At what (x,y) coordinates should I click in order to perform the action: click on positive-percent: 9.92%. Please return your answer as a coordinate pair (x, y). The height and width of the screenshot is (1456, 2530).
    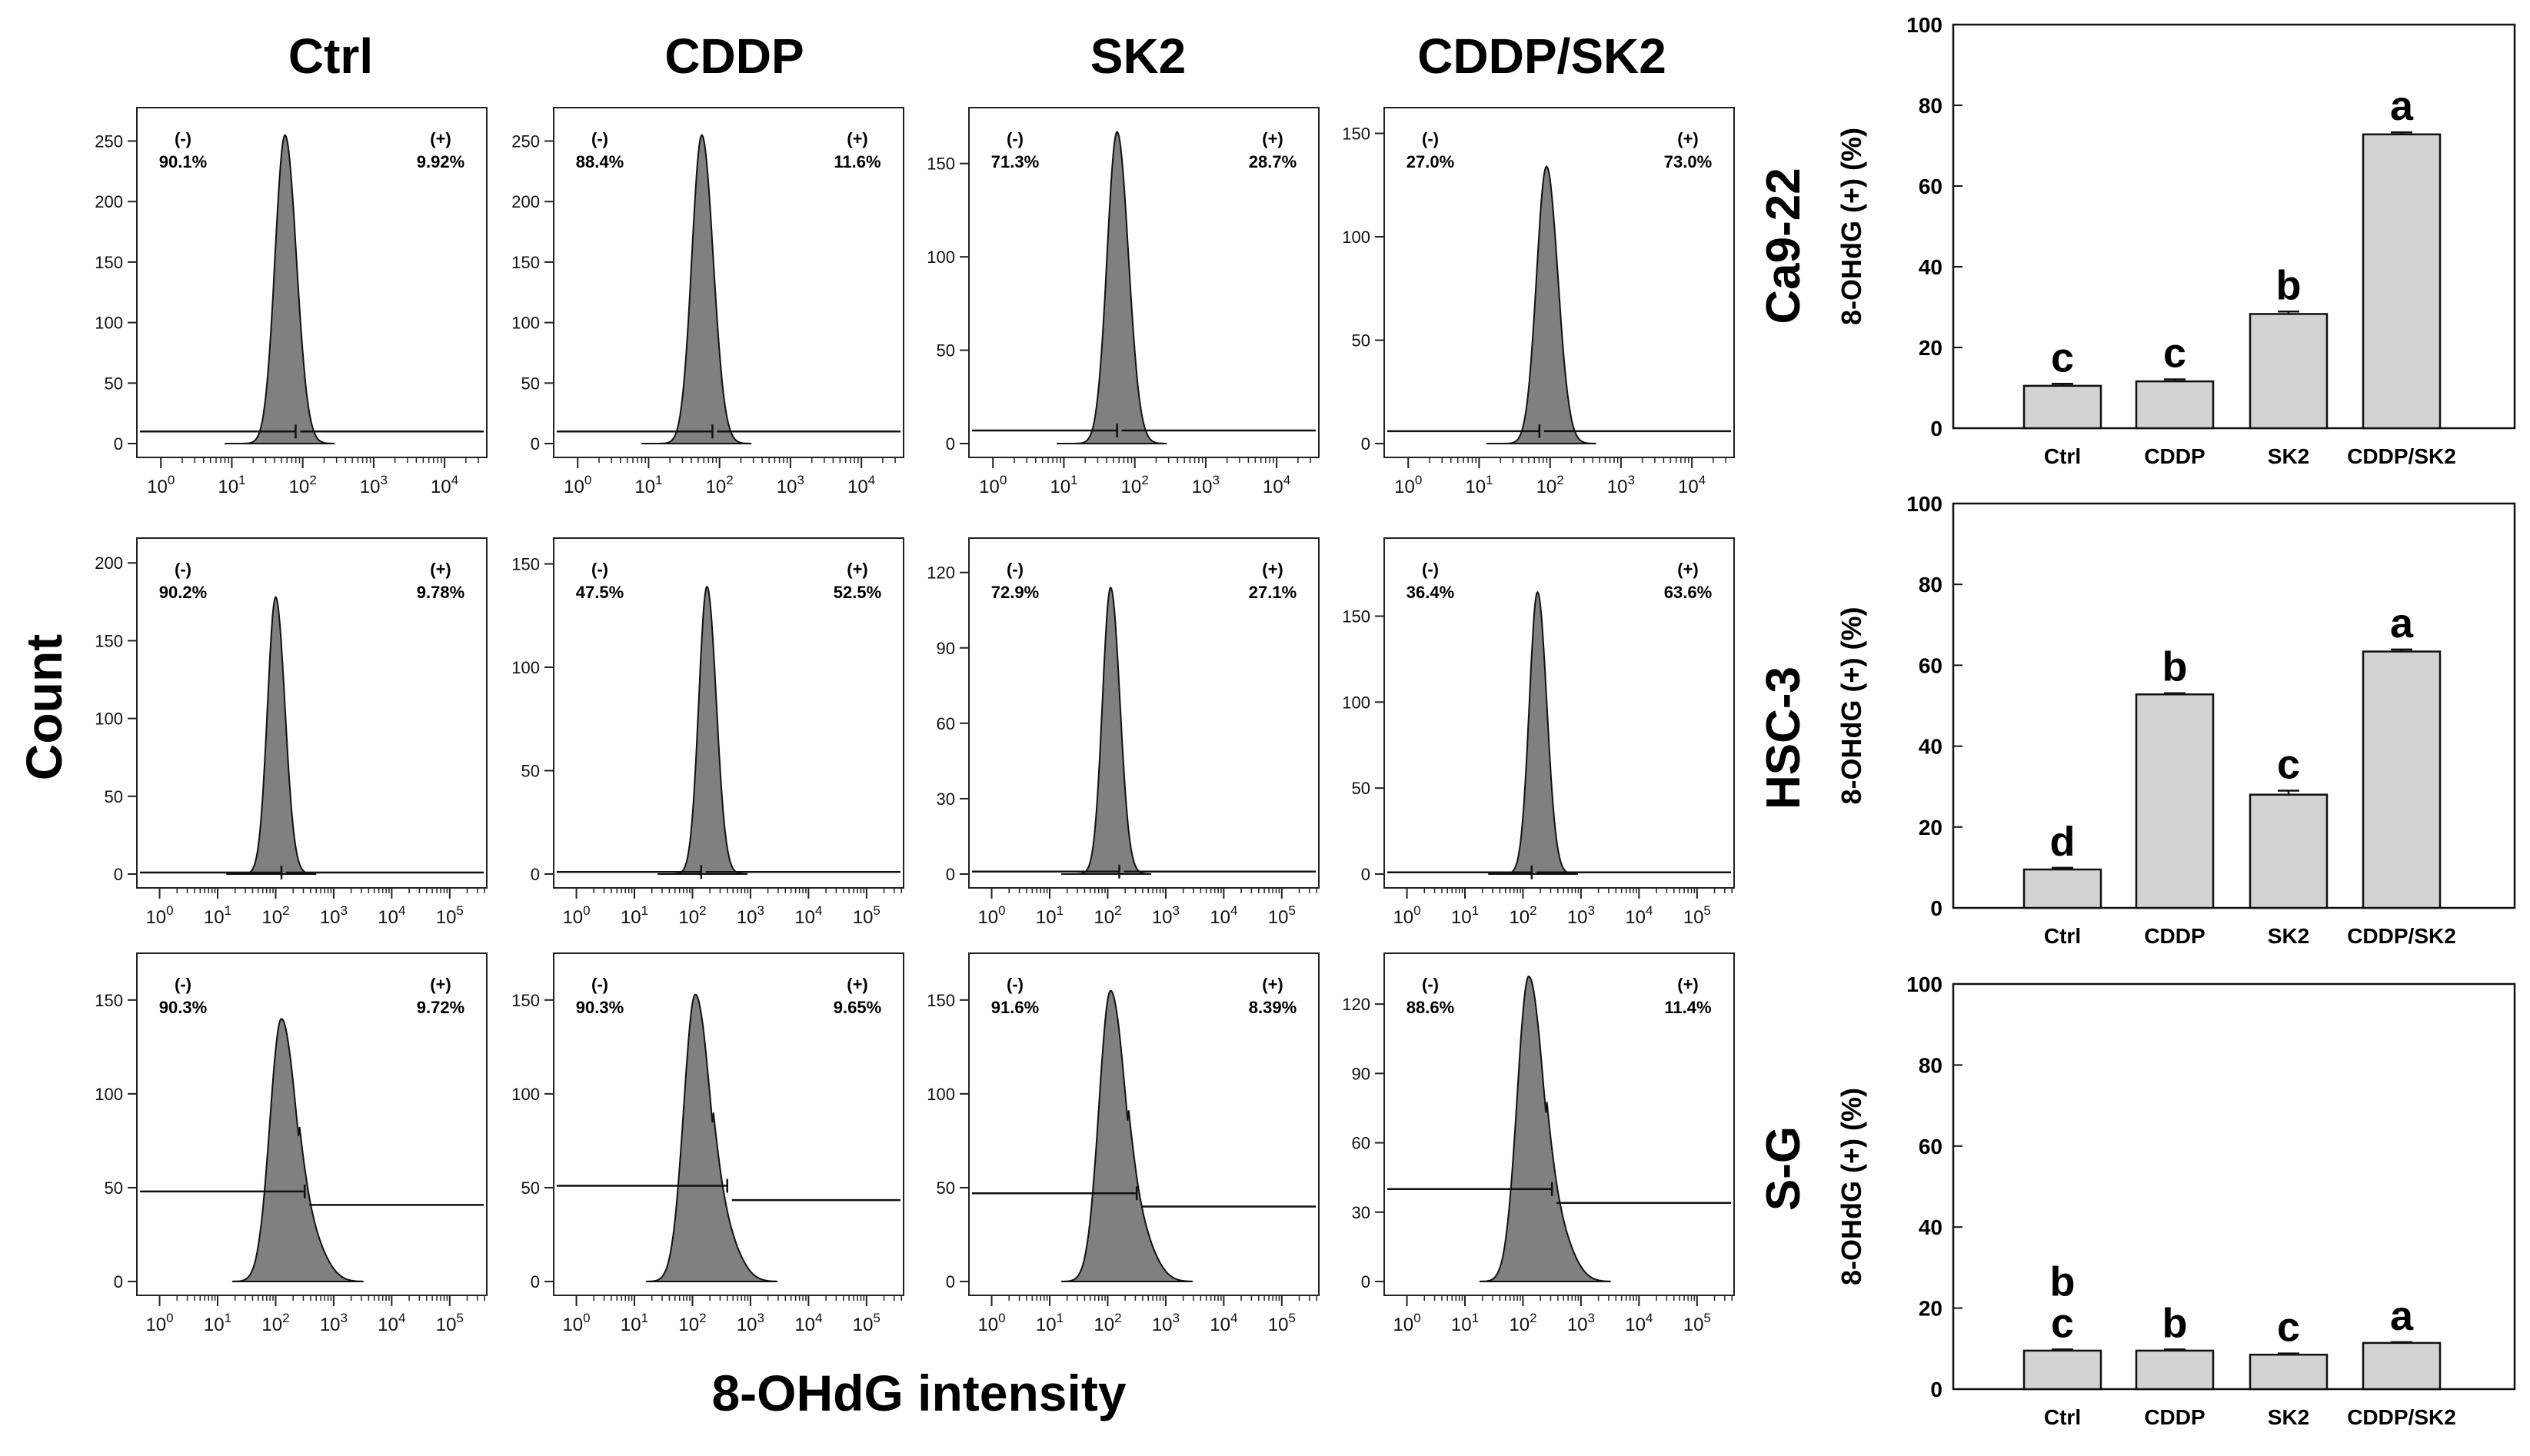
    Looking at the image, I should click on (440, 161).